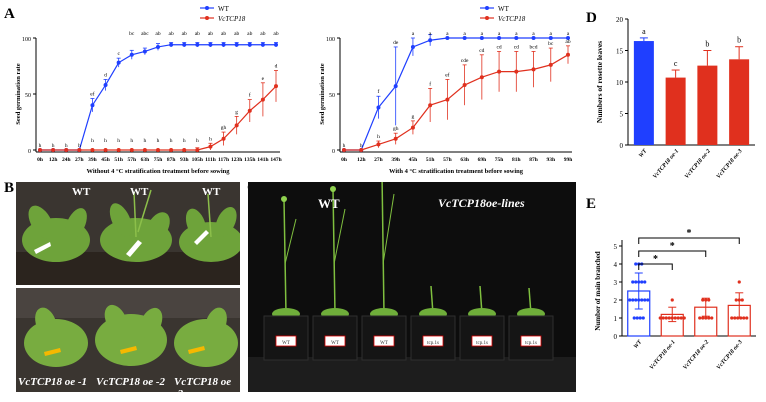 The width and height of the screenshot is (766, 402). What do you see at coordinates (236, 160) in the screenshot?
I see `x-tick-label: 123h` at bounding box center [236, 160].